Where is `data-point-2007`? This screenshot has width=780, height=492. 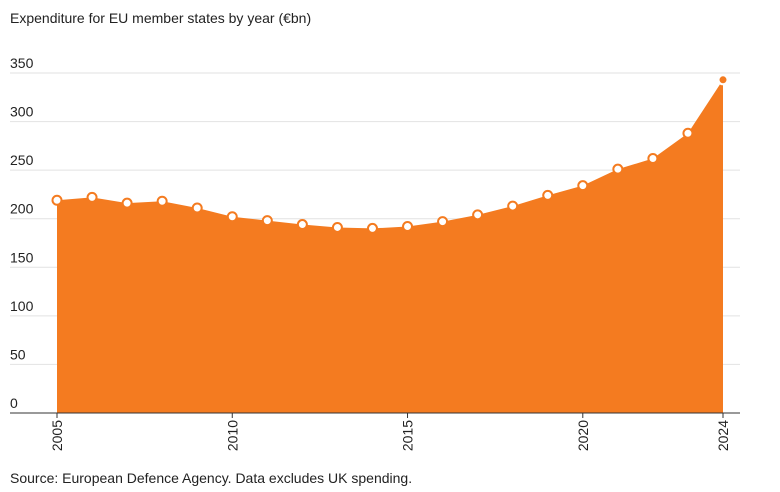 data-point-2007 is located at coordinates (127, 203).